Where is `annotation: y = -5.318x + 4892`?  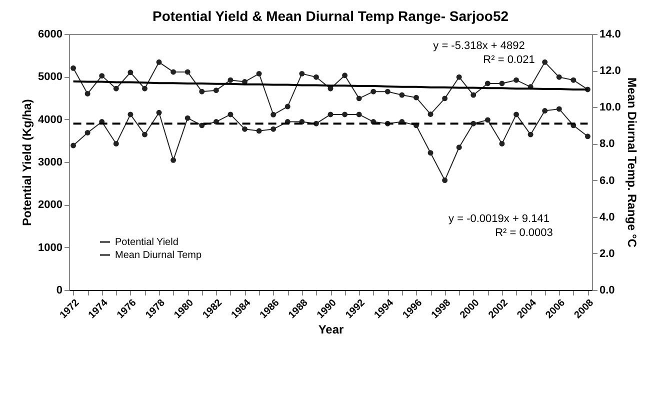
annotation: y = -5.318x + 4892 is located at coordinates (479, 46).